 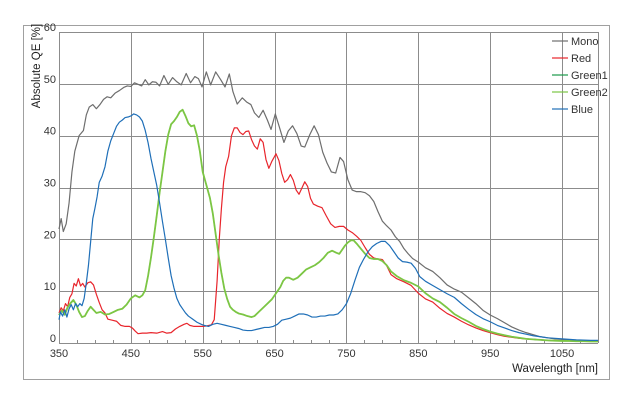 What do you see at coordinates (585, 42) in the screenshot?
I see `legend-label: Mono` at bounding box center [585, 42].